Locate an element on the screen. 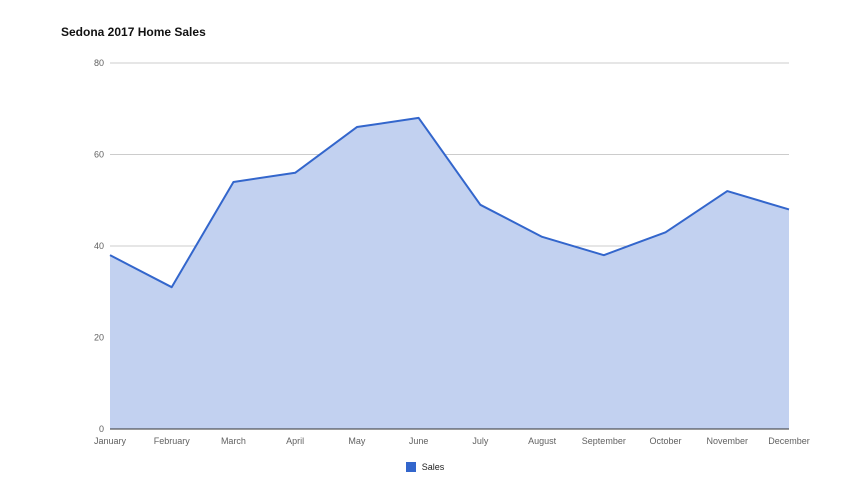  y-tick-label: 80 is located at coordinates (99, 63).